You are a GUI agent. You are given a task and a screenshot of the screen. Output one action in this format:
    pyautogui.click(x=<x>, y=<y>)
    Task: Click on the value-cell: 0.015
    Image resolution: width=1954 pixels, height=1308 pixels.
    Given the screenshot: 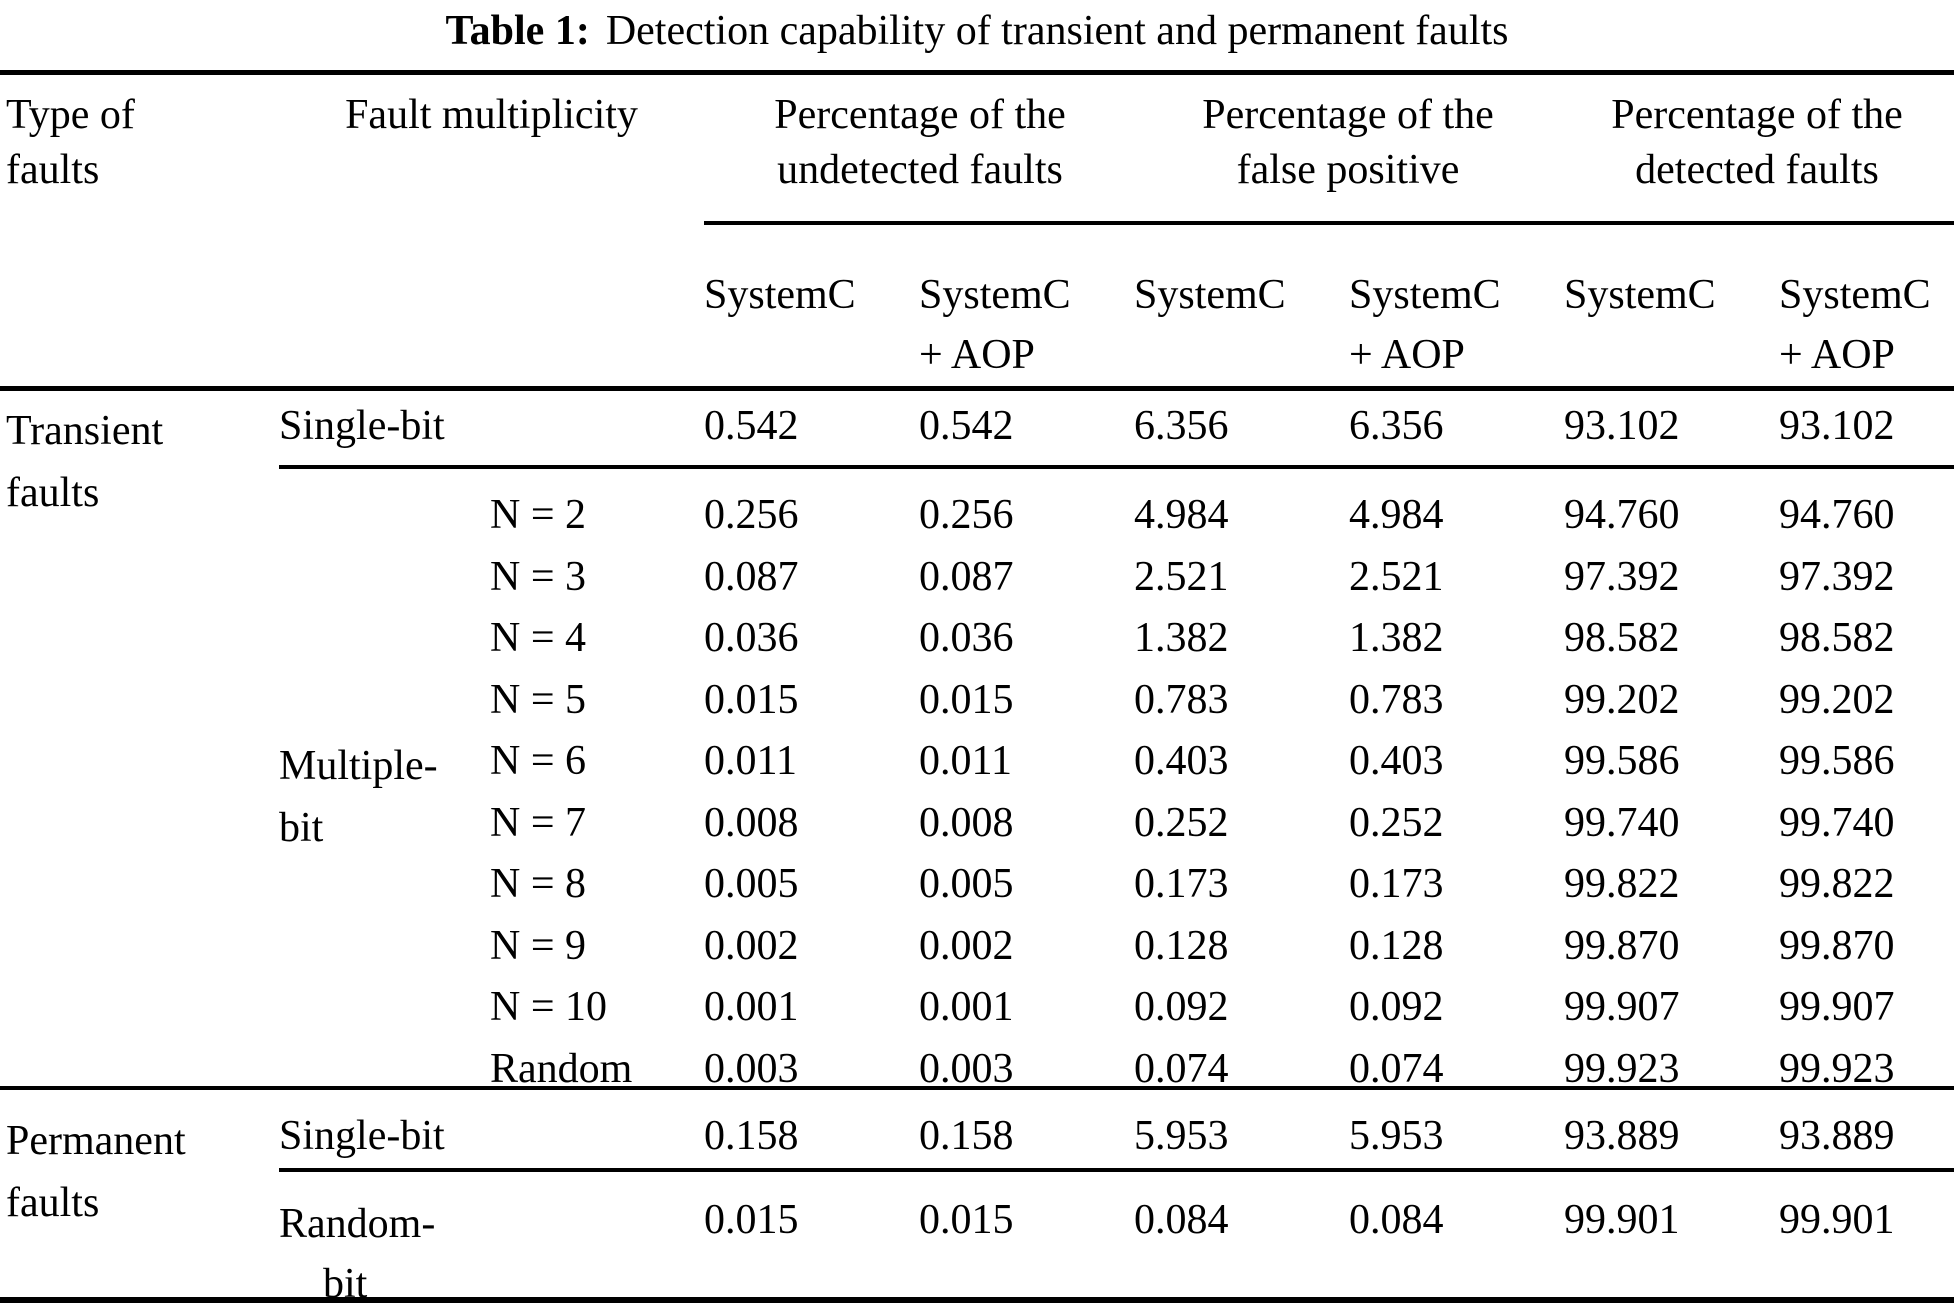 What is the action you would take?
    pyautogui.click(x=751, y=1220)
    